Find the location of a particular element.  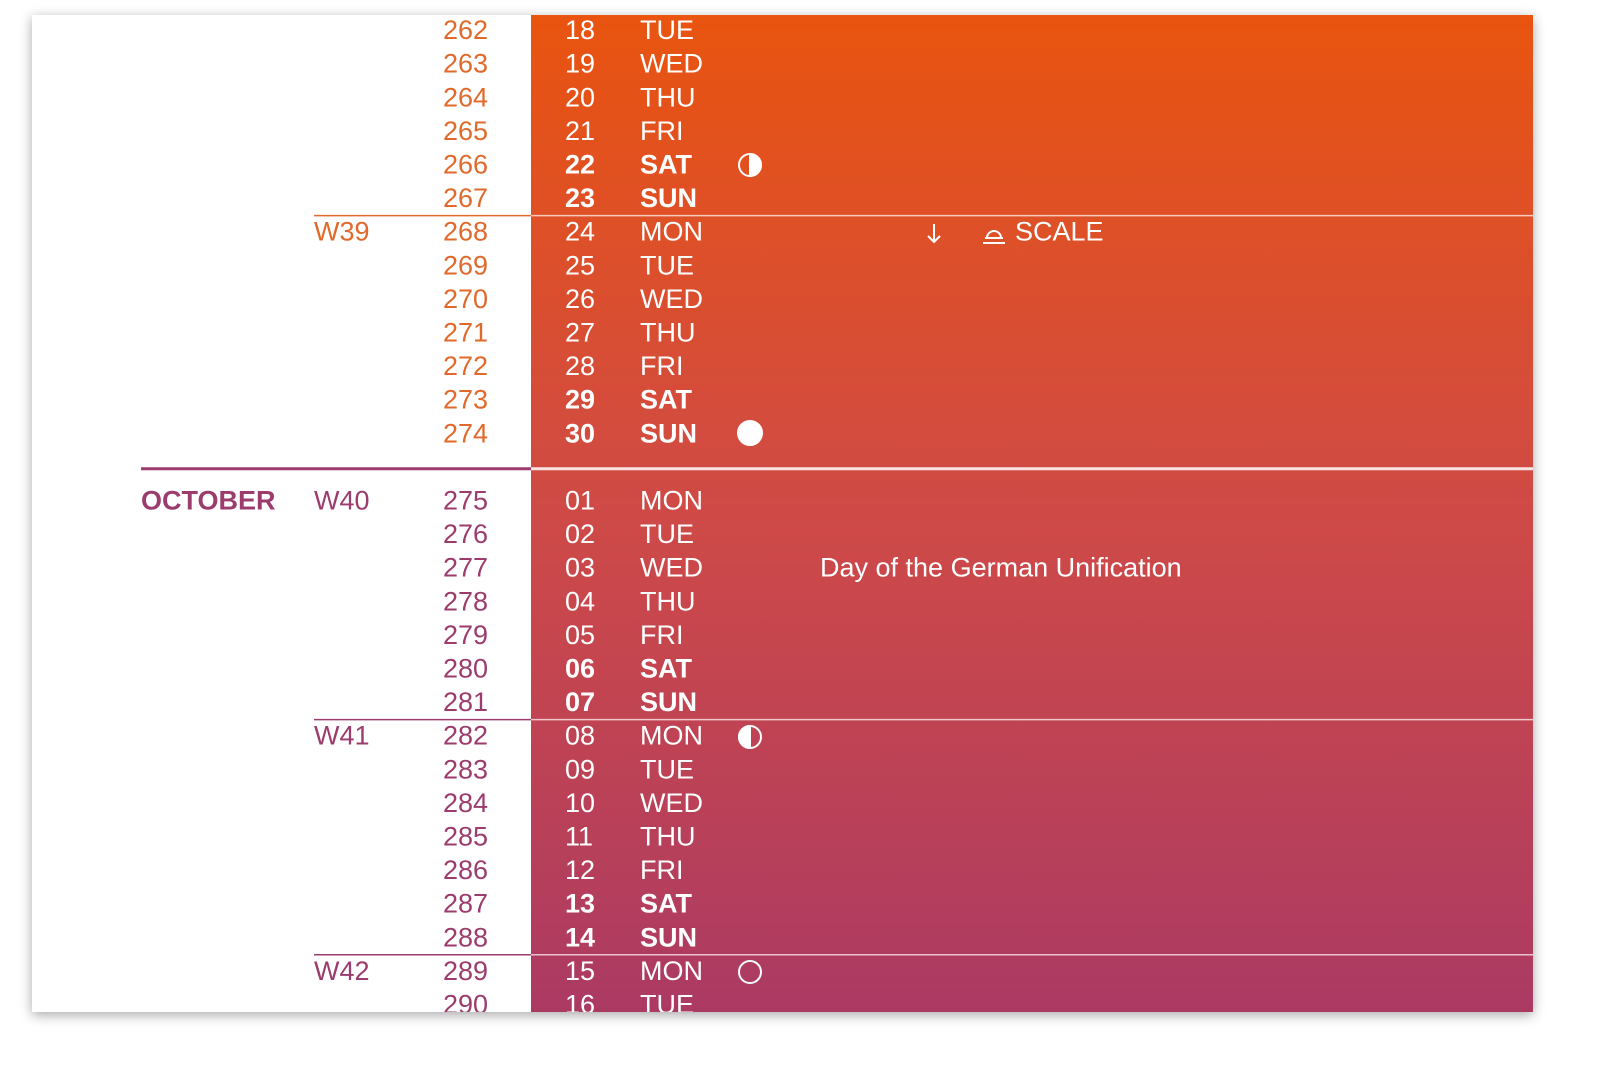

date: 27 is located at coordinates (580, 333).